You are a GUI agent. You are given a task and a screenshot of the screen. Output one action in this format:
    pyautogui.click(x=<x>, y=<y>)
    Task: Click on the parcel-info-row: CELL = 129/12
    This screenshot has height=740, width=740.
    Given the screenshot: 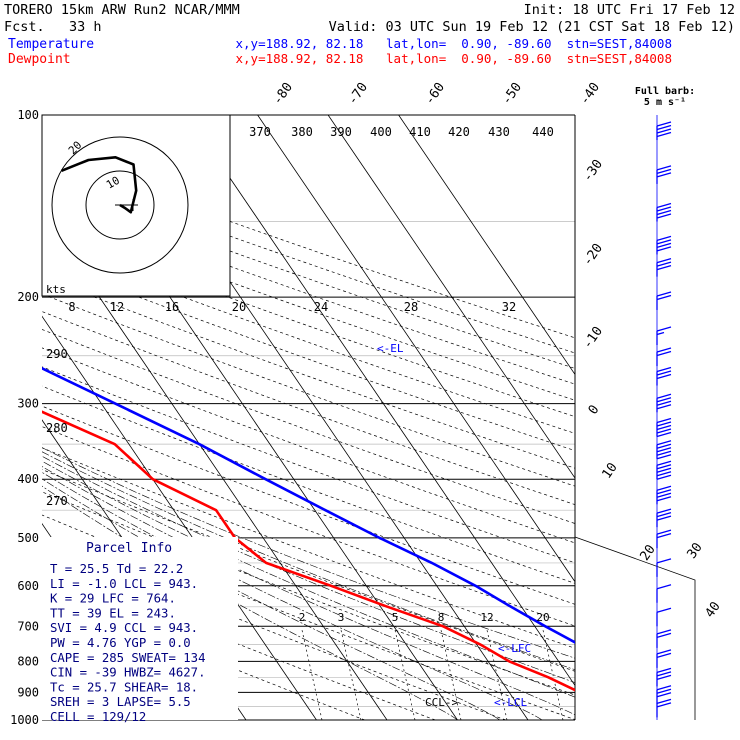 What is the action you would take?
    pyautogui.click(x=98, y=717)
    